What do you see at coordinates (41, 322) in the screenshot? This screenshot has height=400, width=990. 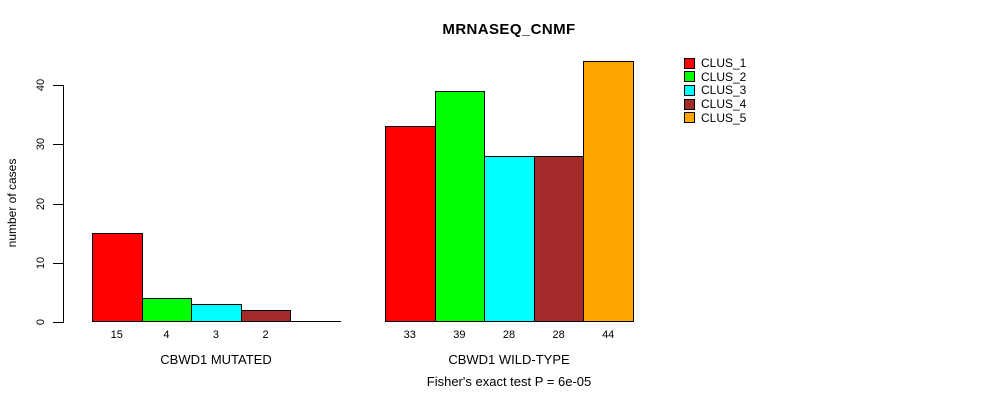 I see `y-tick-label: 0` at bounding box center [41, 322].